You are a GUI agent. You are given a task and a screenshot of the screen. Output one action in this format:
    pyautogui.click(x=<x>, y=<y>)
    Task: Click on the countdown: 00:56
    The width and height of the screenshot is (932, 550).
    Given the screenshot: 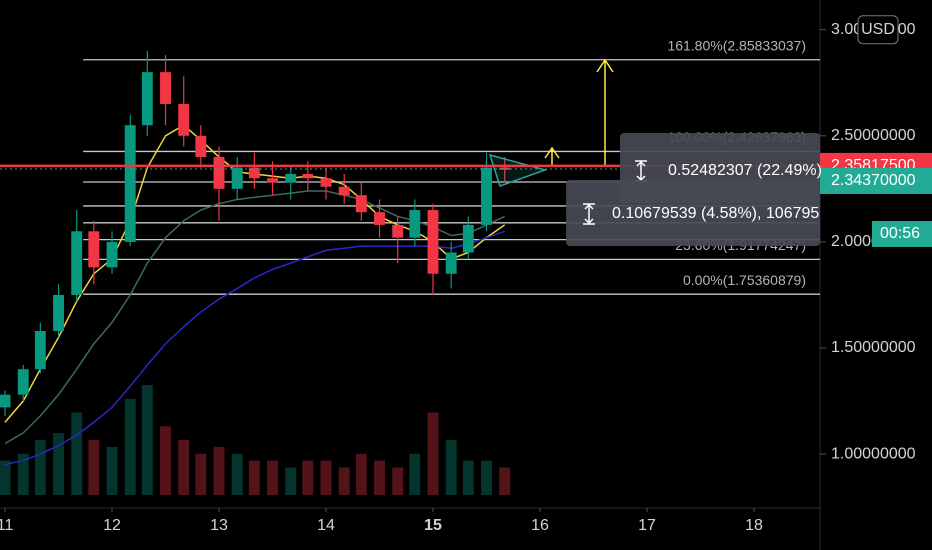 What is the action you would take?
    pyautogui.click(x=900, y=233)
    